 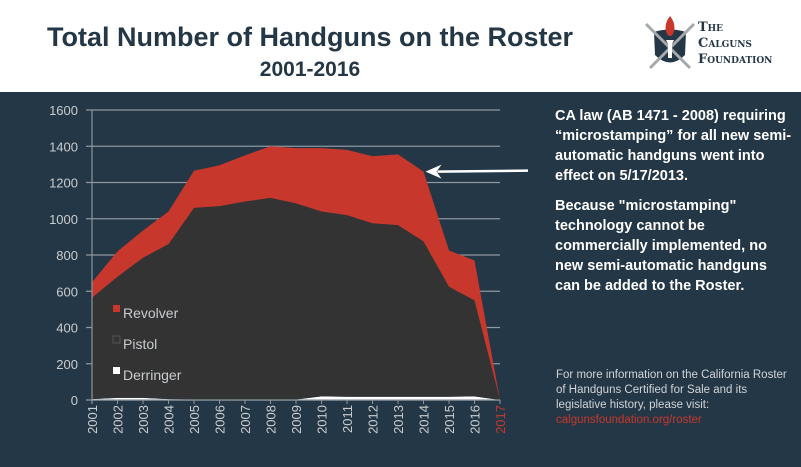 I want to click on x-tick-label: 2002, so click(x=118, y=419).